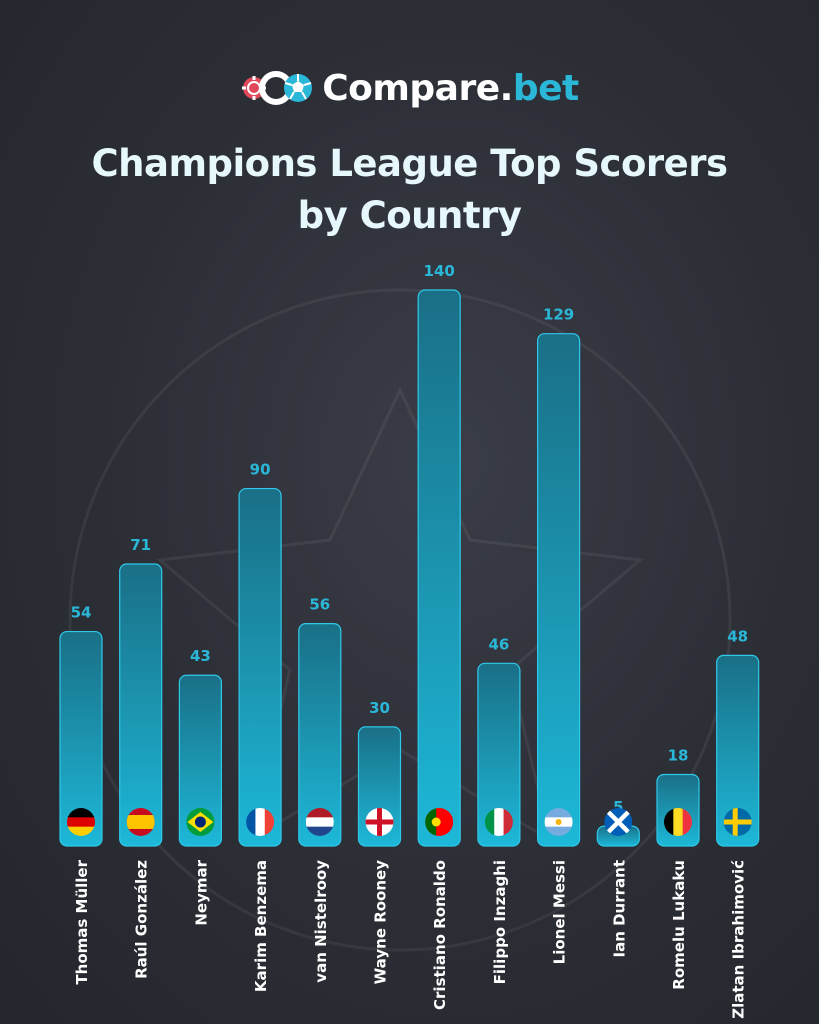 This screenshot has height=1024, width=819. What do you see at coordinates (200, 760) in the screenshot?
I see `bar-brazil` at bounding box center [200, 760].